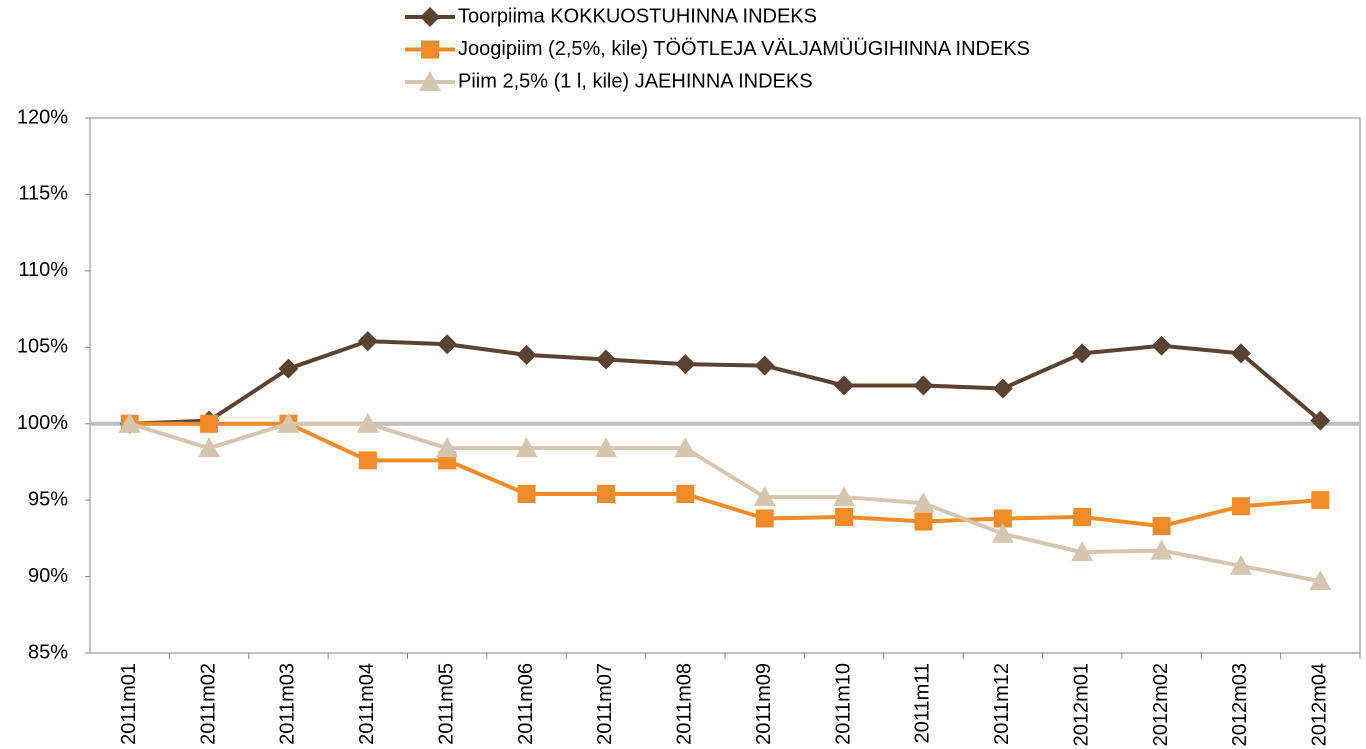 This screenshot has height=749, width=1366. What do you see at coordinates (637, 16) in the screenshot?
I see `legend-label: Toorpiima KOKKUOSTUHINNA INDEKS` at bounding box center [637, 16].